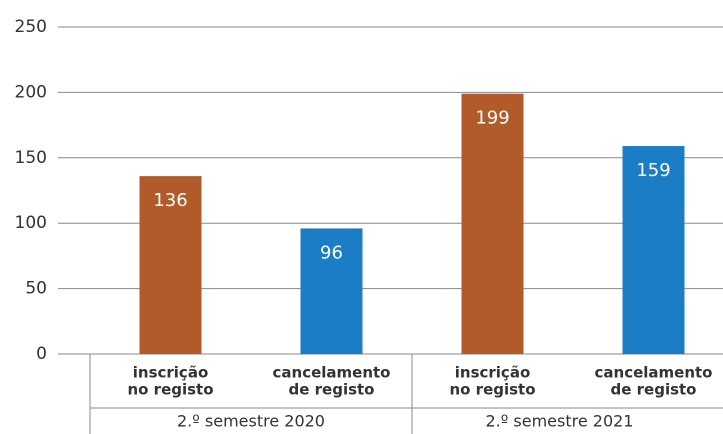 Image resolution: width=723 pixels, height=434 pixels. Describe the element at coordinates (31, 223) in the screenshot. I see `y-tick-label: 100` at that location.